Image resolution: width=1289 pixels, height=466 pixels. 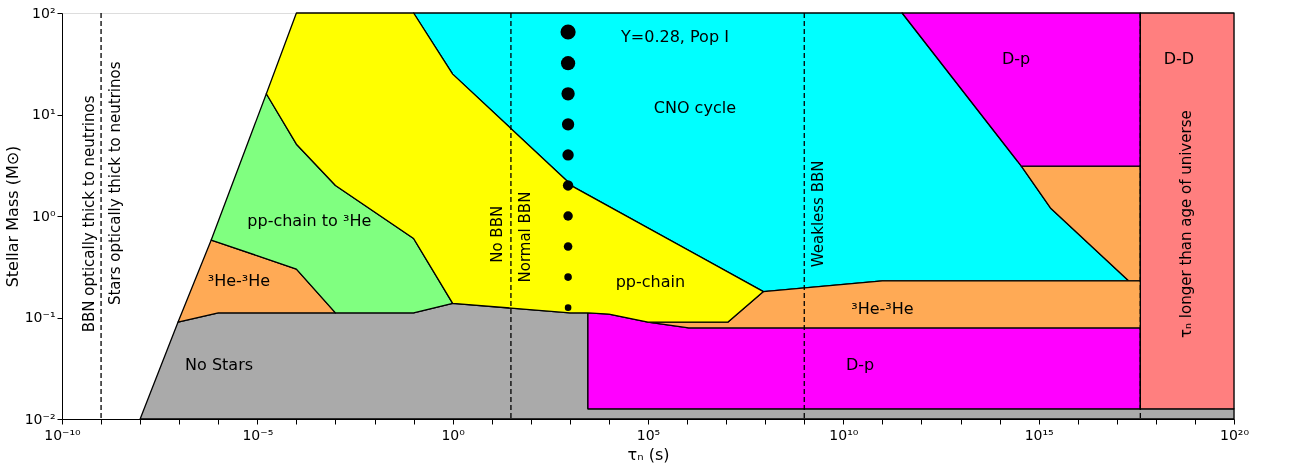 What do you see at coordinates (89, 214) in the screenshot?
I see `annotation: BBN optically thick to neutrinos` at bounding box center [89, 214].